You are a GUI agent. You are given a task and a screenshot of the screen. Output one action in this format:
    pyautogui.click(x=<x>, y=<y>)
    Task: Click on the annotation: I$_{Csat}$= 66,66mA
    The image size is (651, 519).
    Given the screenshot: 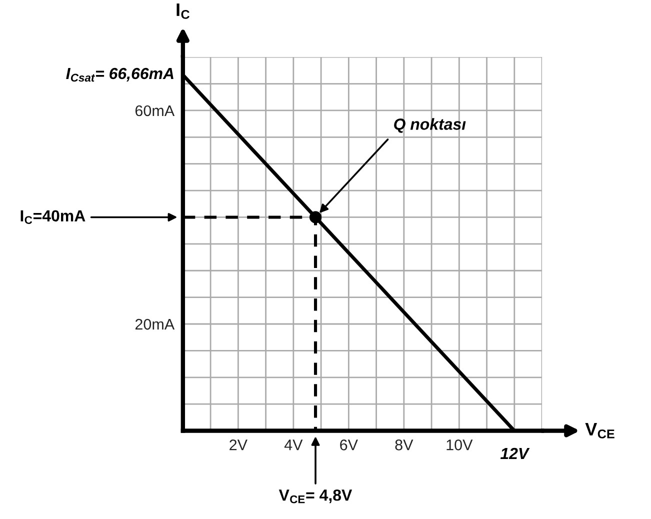 What is the action you would take?
    pyautogui.click(x=120, y=75)
    